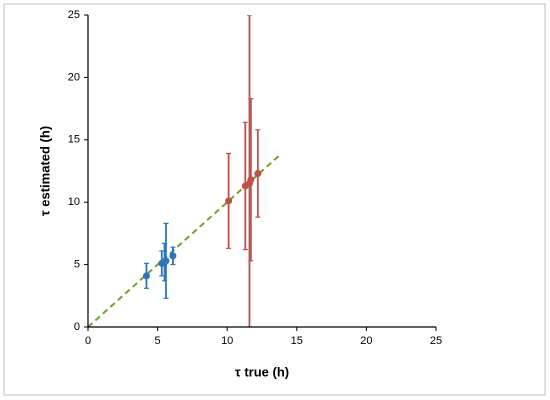 The height and width of the screenshot is (400, 550). Describe the element at coordinates (44, 171) in the screenshot. I see `y-axis-title: τ estimated (h)` at that location.